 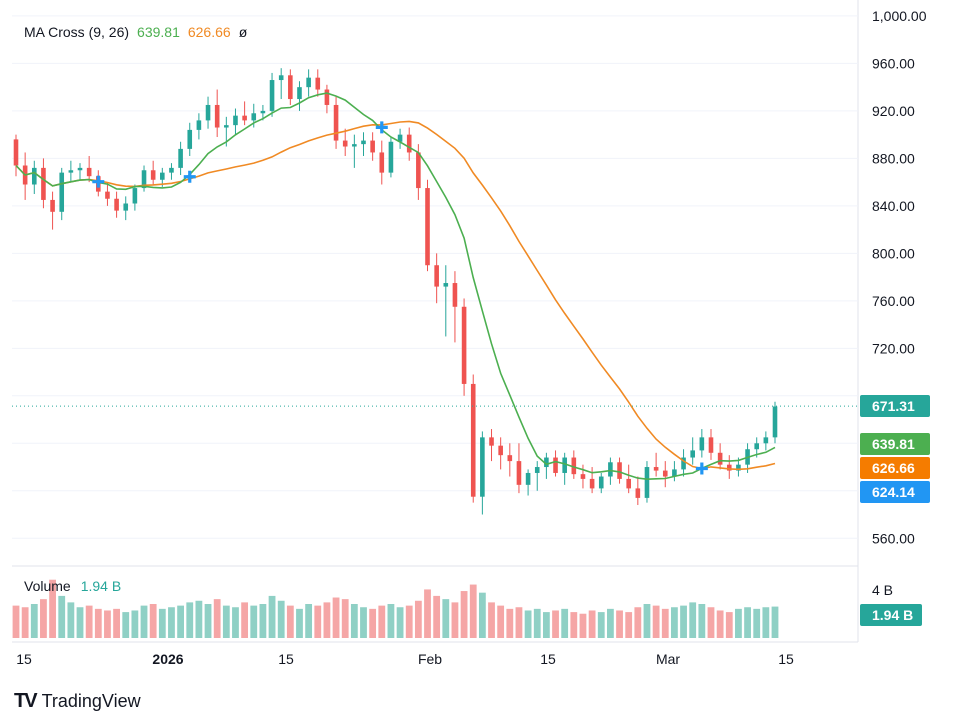 I want to click on tradingview-wordmark: TradingView, so click(x=91, y=701).